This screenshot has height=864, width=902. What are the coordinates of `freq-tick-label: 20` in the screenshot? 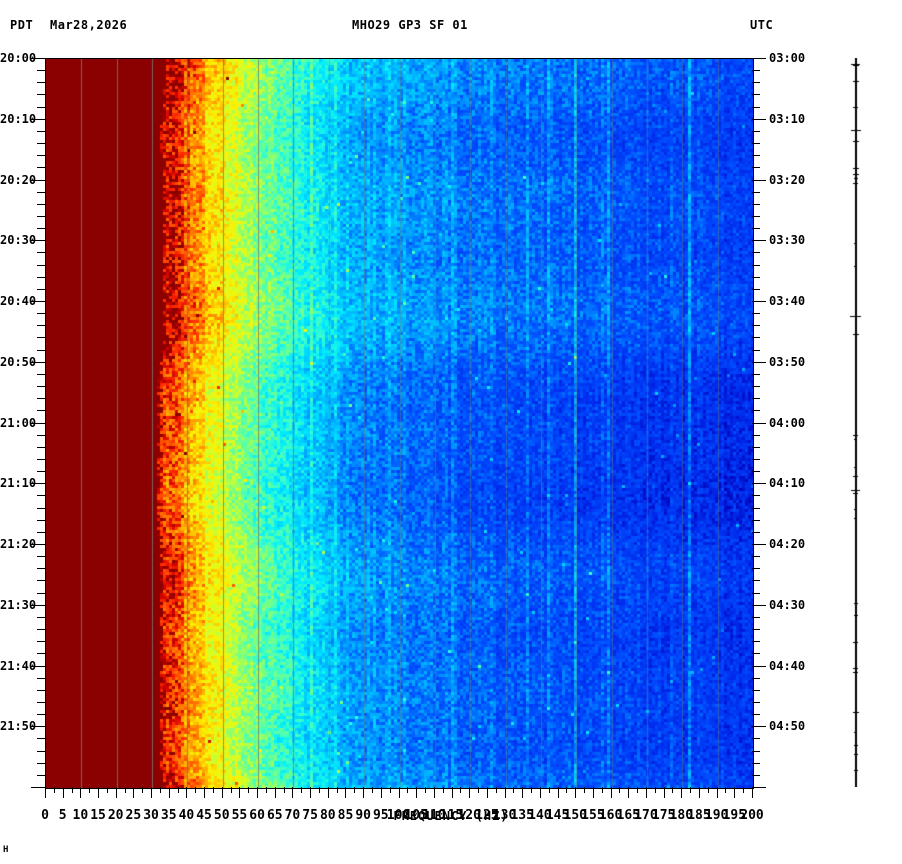 It's located at (115, 815).